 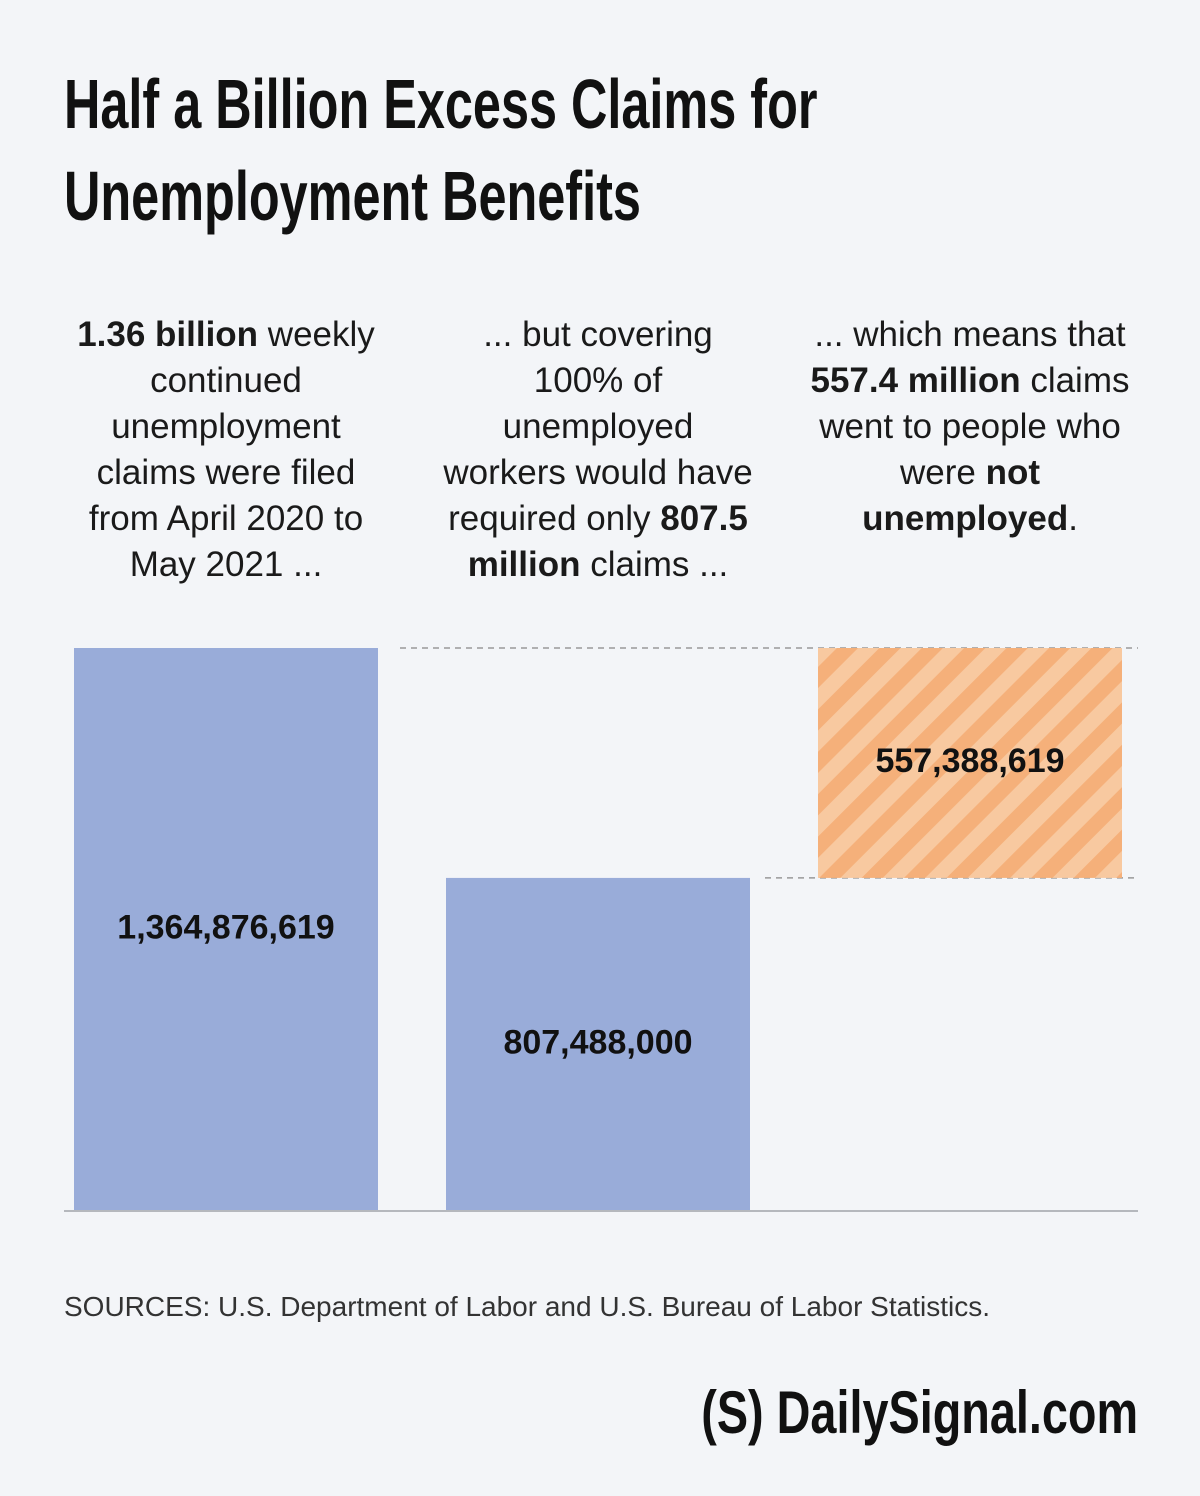 I want to click on logo-text: DailySignal.com, so click(x=957, y=1412).